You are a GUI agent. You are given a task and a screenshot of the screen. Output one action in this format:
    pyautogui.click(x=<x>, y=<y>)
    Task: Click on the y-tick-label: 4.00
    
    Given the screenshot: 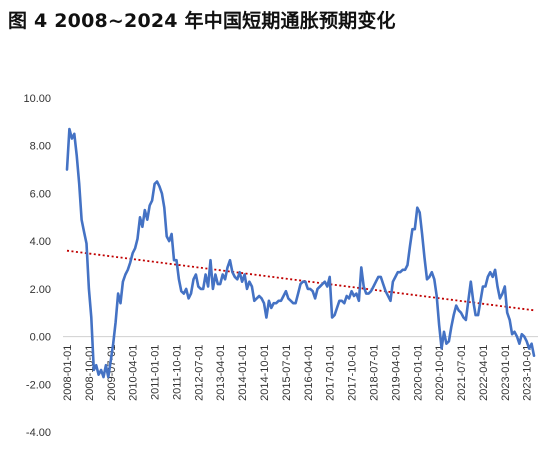 What is the action you would take?
    pyautogui.click(x=40, y=242)
    